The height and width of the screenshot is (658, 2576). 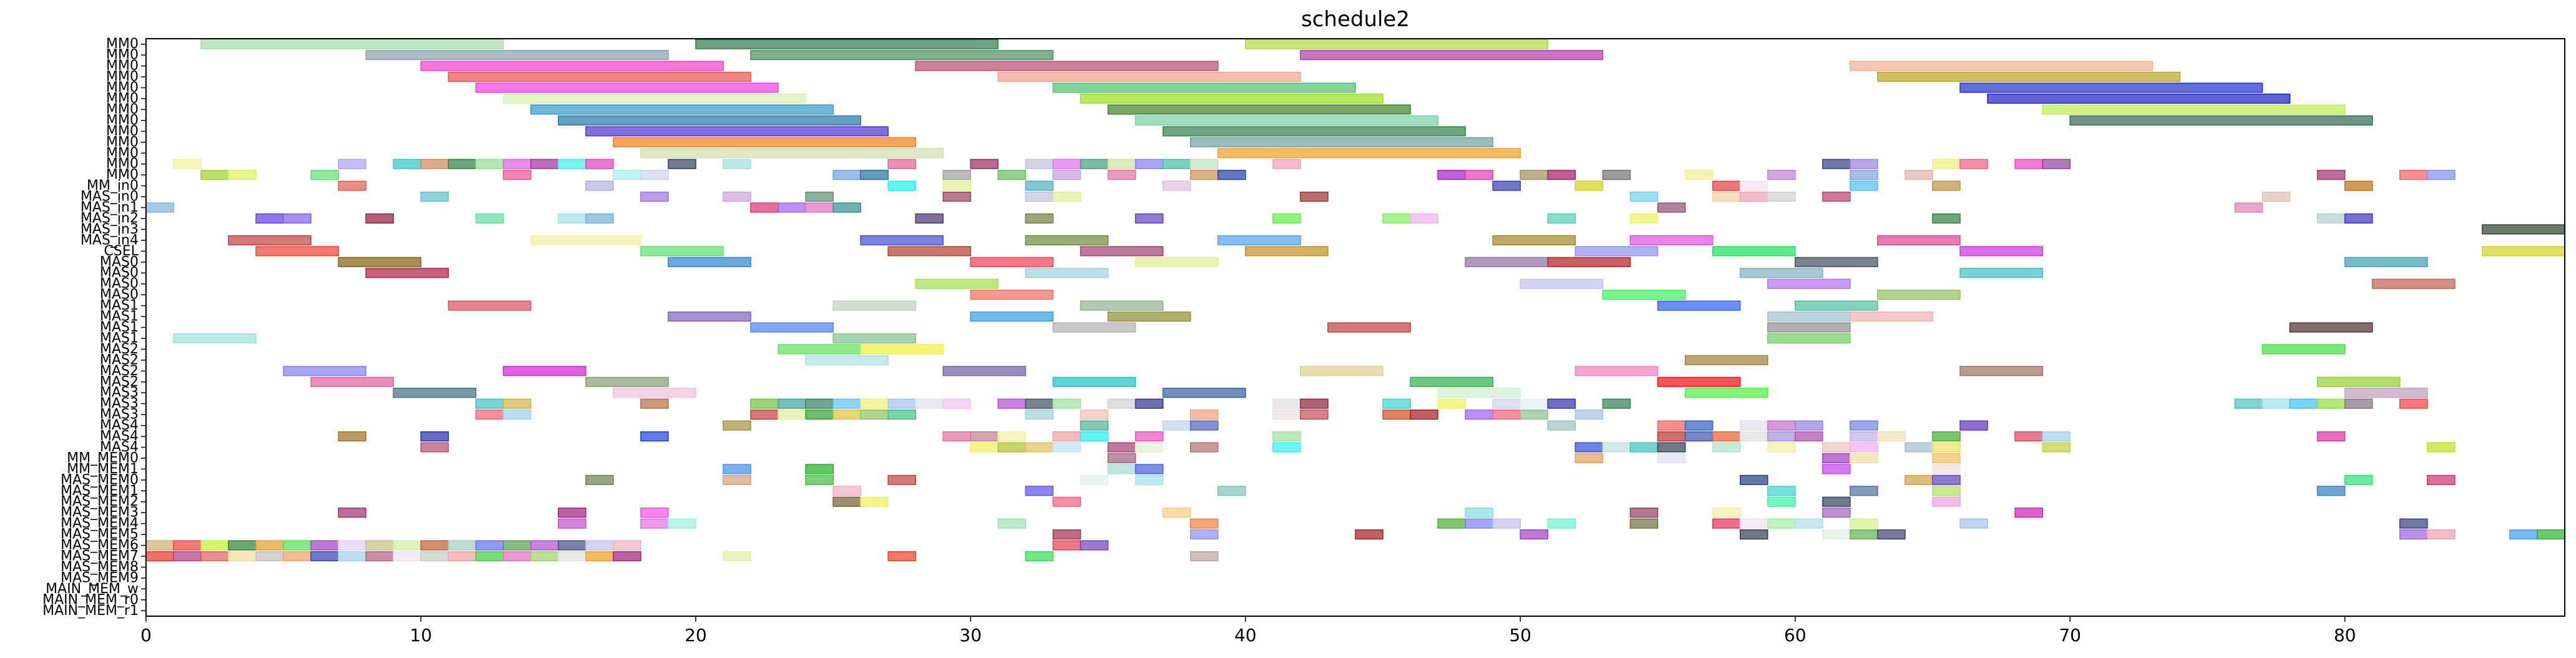 I want to click on y-tick-label: MAS2, so click(x=119, y=382).